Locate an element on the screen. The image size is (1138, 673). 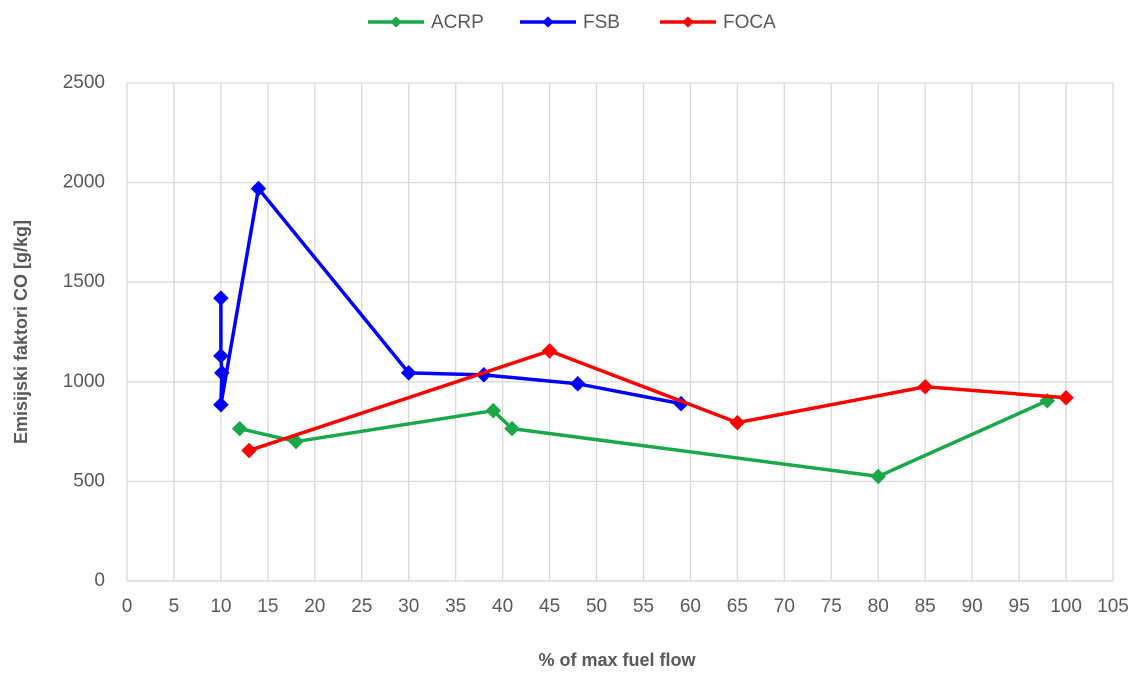
x-tick-label: 5 is located at coordinates (174, 606).